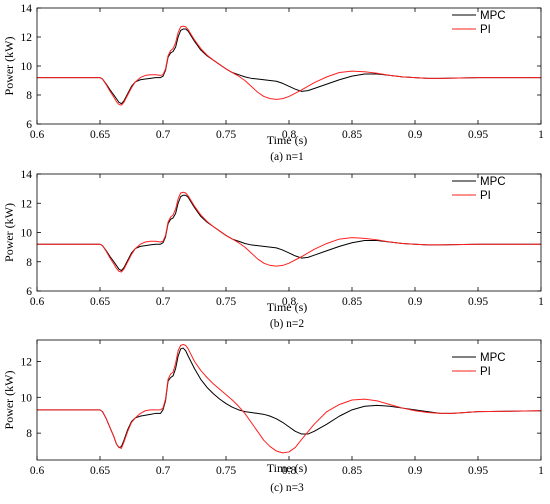 This screenshot has width=550, height=504. I want to click on legend-2: MPC PI, so click(479, 189).